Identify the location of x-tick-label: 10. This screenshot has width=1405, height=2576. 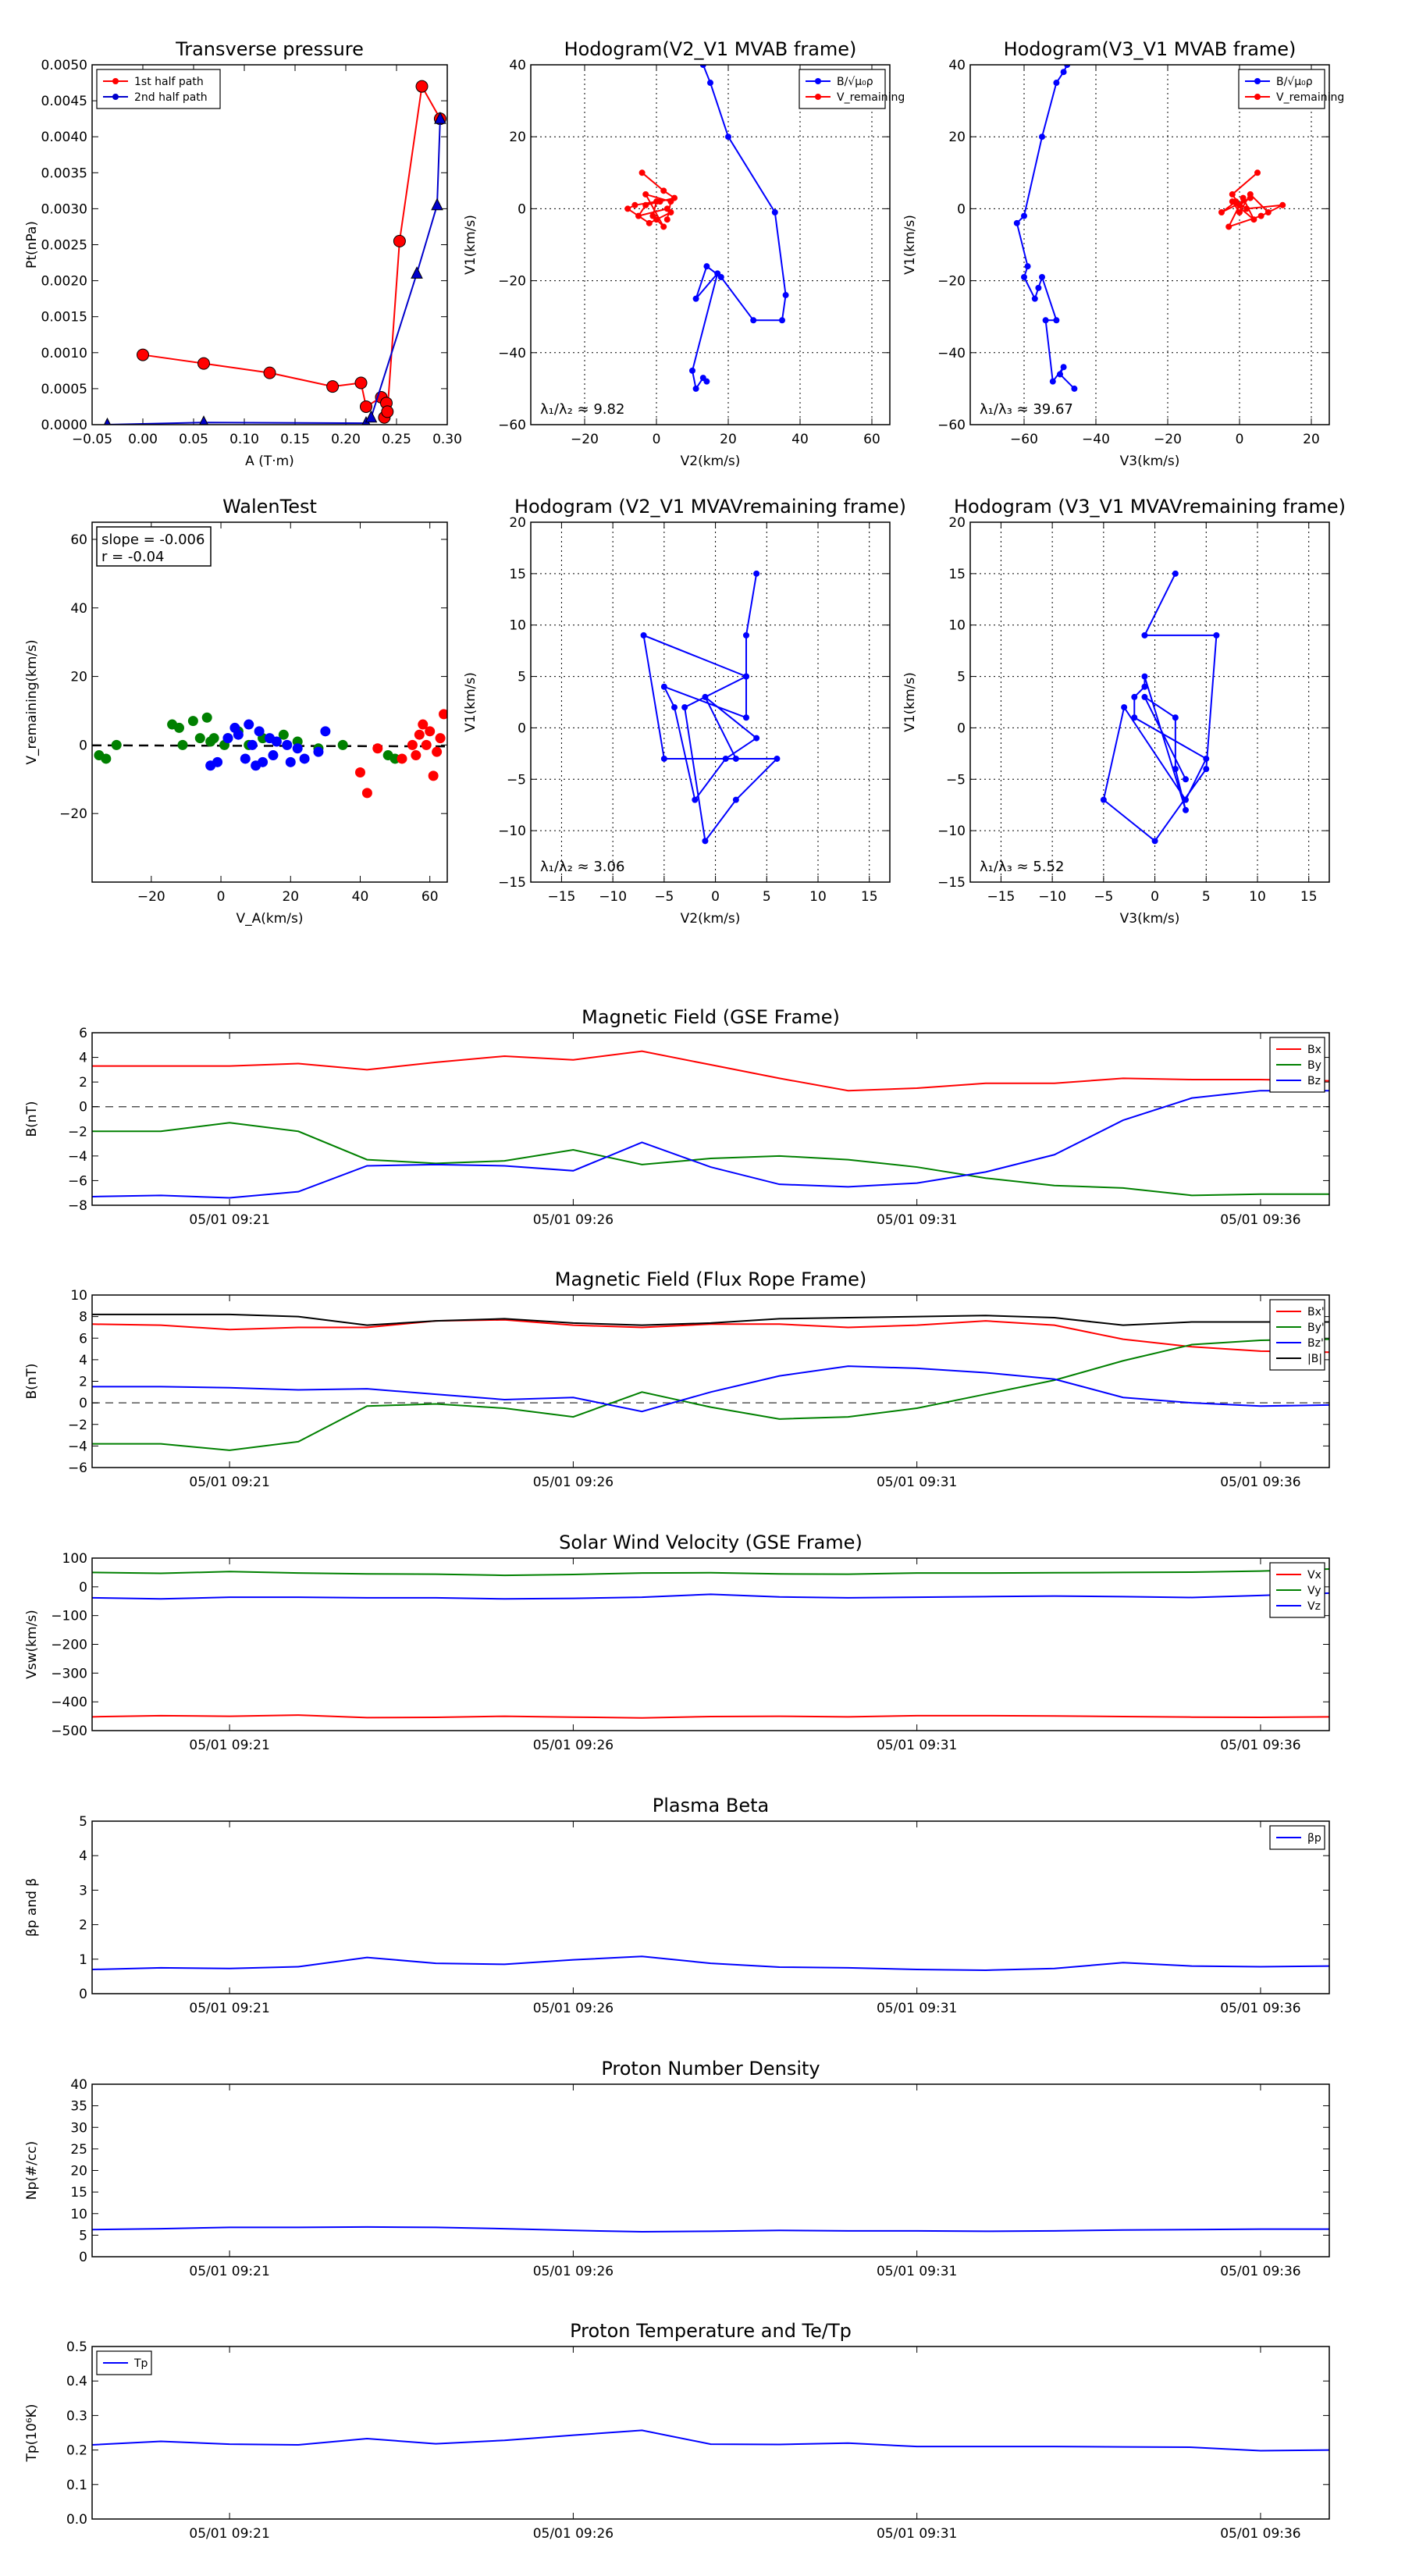
(818, 897).